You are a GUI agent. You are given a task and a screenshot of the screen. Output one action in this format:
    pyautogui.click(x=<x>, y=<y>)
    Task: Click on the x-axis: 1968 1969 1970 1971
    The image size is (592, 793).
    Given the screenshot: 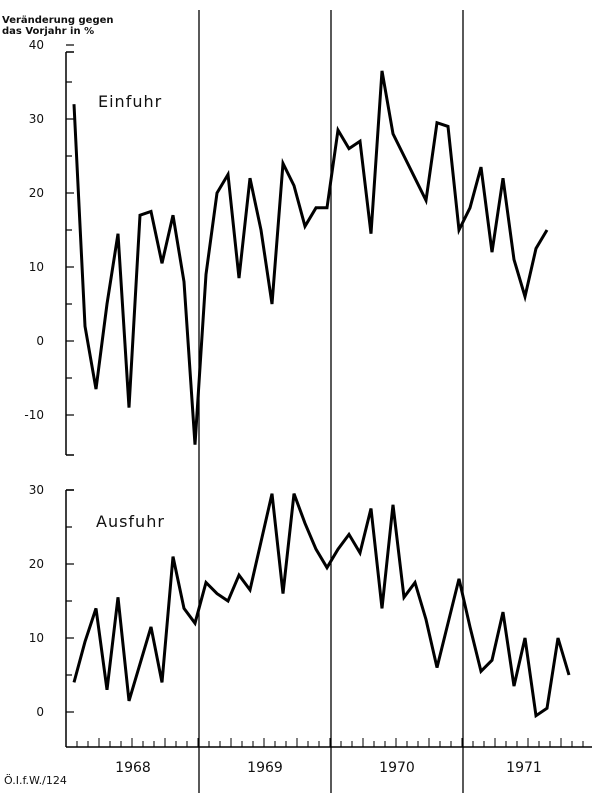 What is the action you would take?
    pyautogui.click(x=328, y=757)
    